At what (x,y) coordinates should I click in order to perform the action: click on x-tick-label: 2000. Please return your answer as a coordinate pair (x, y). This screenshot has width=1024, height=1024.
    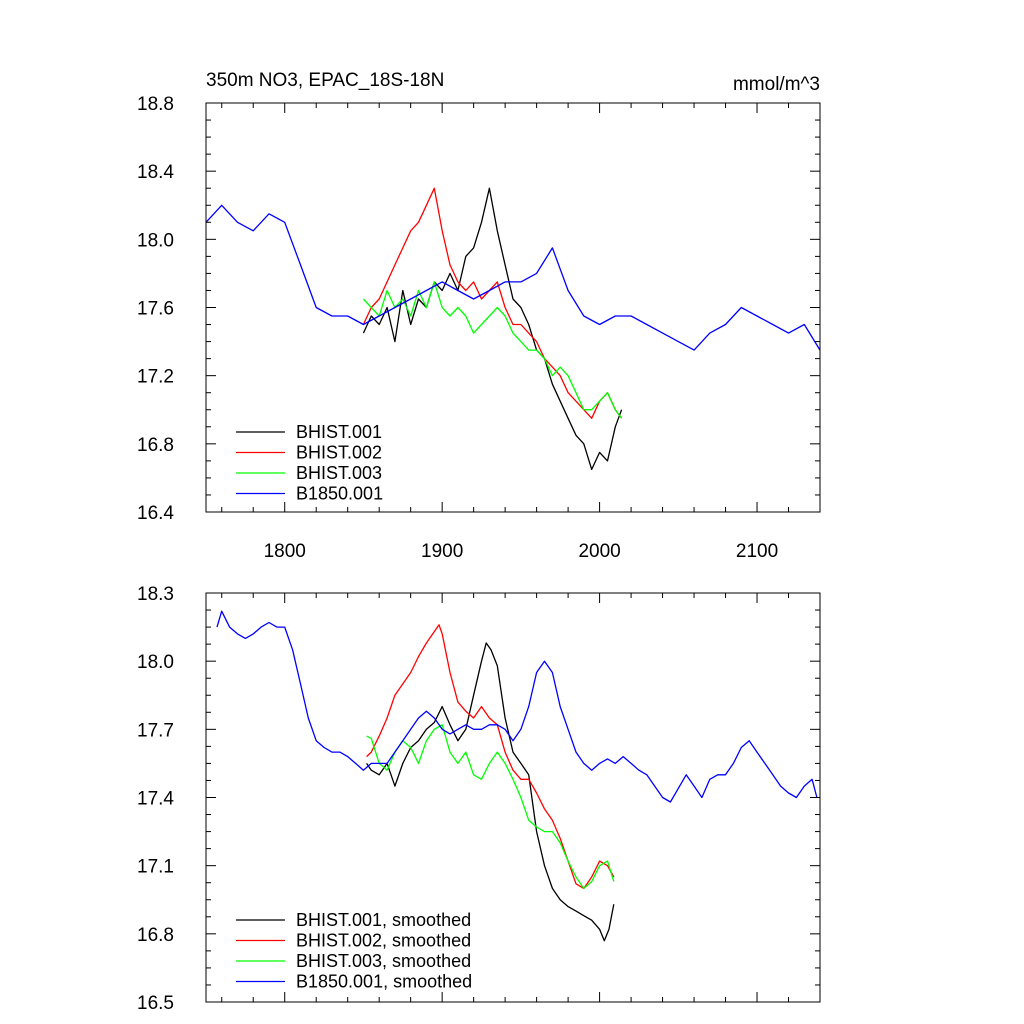
    Looking at the image, I should click on (599, 551).